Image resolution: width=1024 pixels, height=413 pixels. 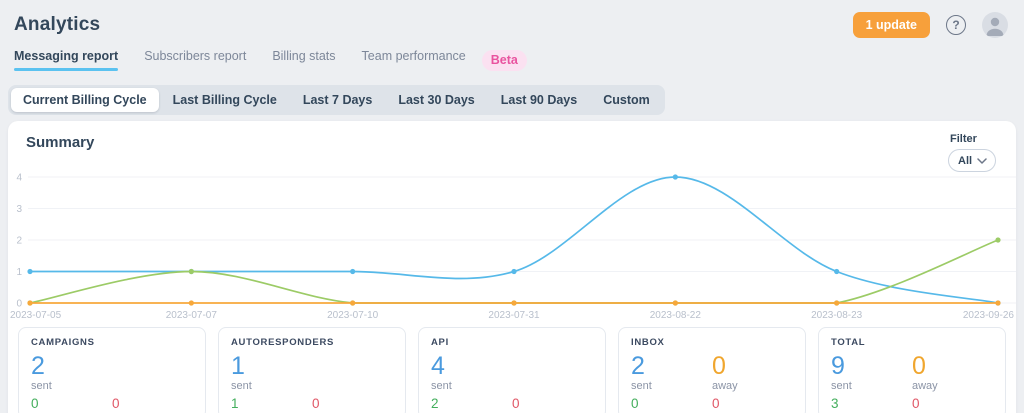 I want to click on card-title: API, so click(x=440, y=342).